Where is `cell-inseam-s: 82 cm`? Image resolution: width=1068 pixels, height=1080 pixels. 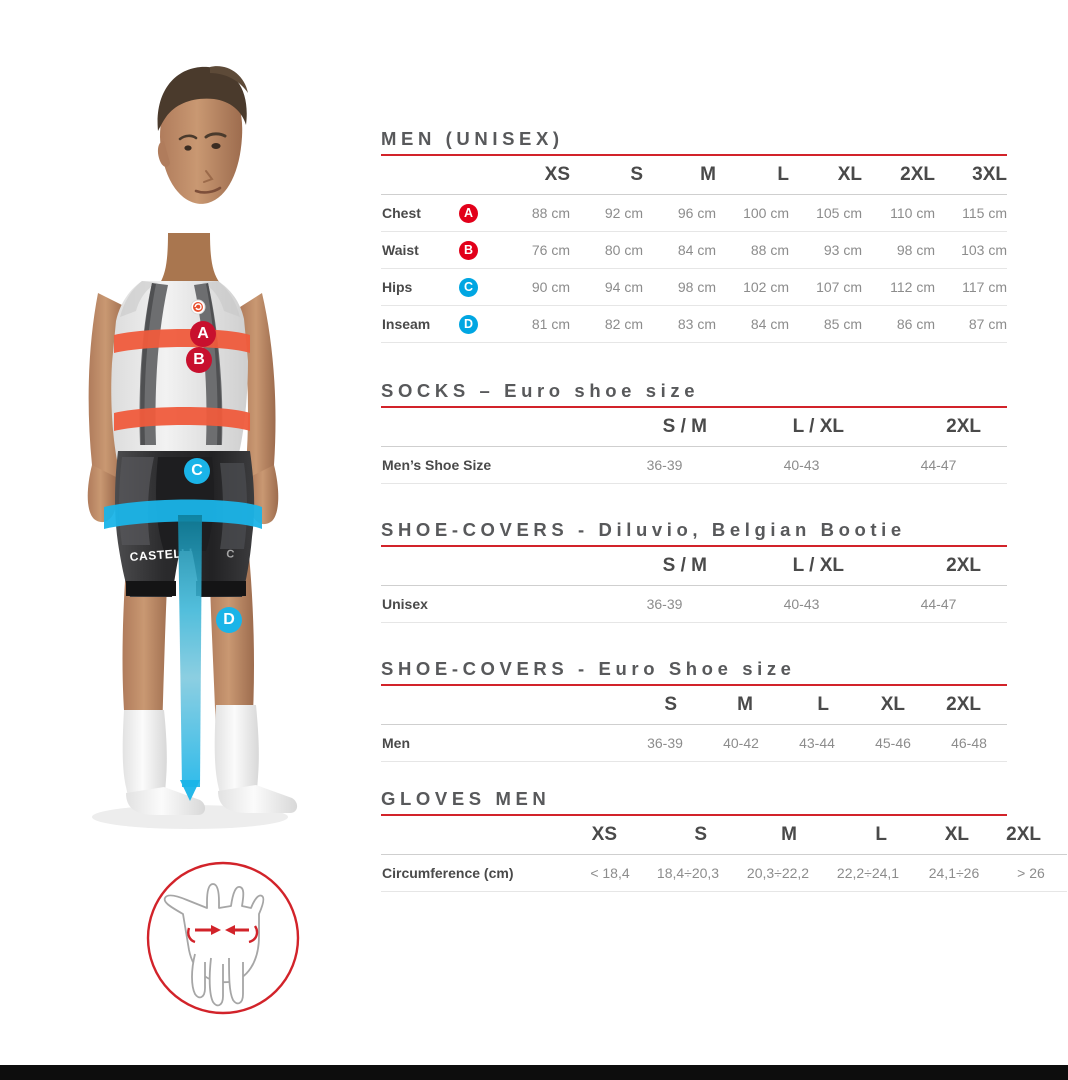 cell-inseam-s: 82 cm is located at coordinates (606, 324).